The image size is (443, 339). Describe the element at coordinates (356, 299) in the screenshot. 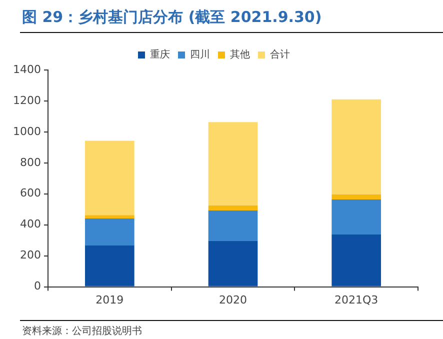

I see `x-tick-label: 2021Q3` at that location.